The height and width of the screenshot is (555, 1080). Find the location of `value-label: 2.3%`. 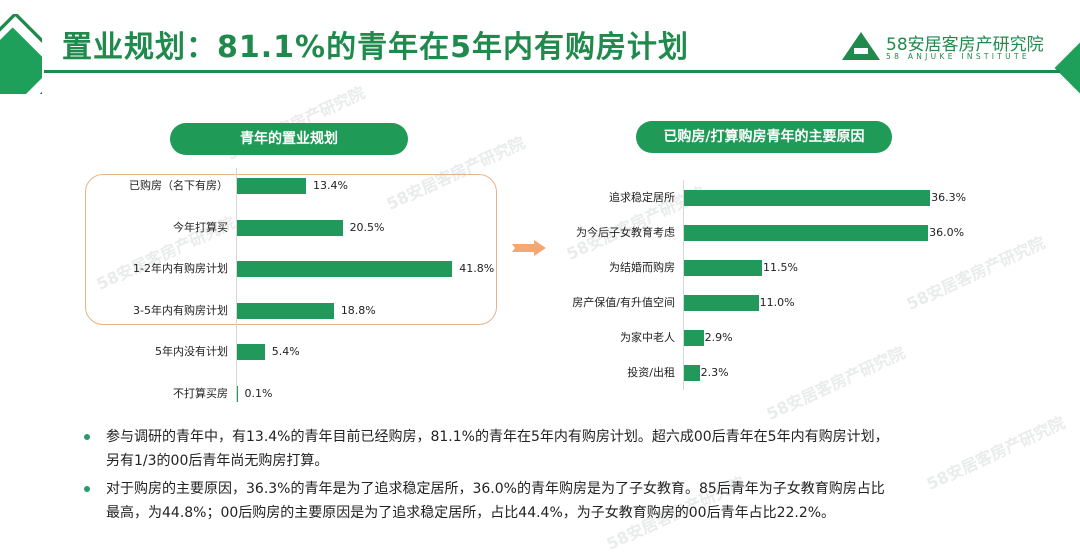

value-label: 2.3% is located at coordinates (714, 372).